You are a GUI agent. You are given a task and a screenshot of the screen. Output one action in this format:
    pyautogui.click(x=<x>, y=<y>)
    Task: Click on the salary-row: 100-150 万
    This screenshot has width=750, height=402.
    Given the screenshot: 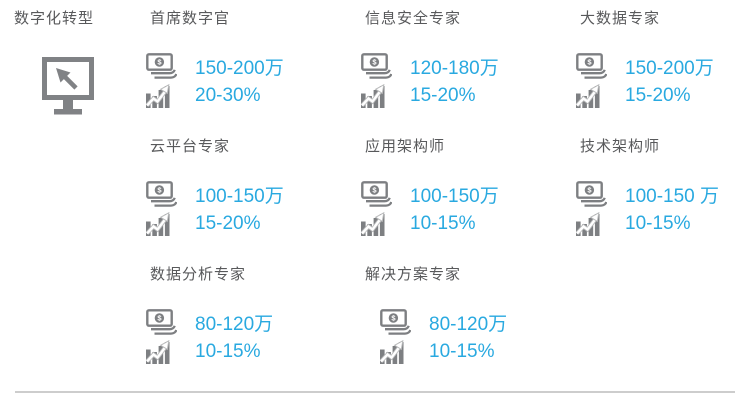 What is the action you would take?
    pyautogui.click(x=663, y=194)
    